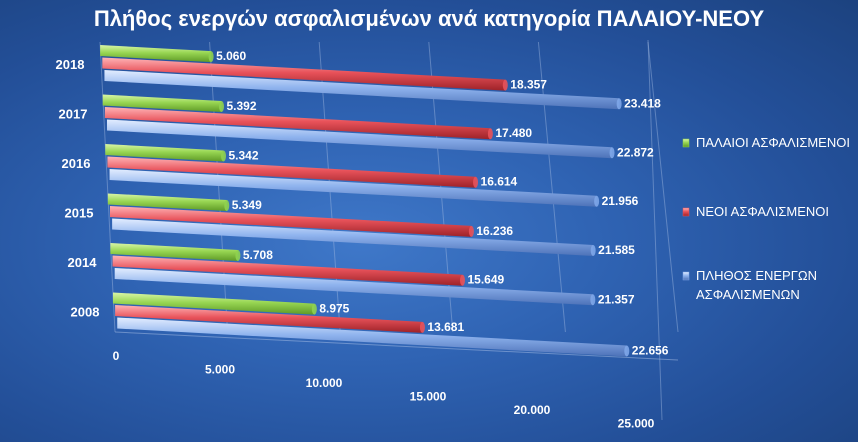 Image resolution: width=858 pixels, height=442 pixels. Describe the element at coordinates (243, 156) in the screenshot. I see `data-label: 5.342` at that location.